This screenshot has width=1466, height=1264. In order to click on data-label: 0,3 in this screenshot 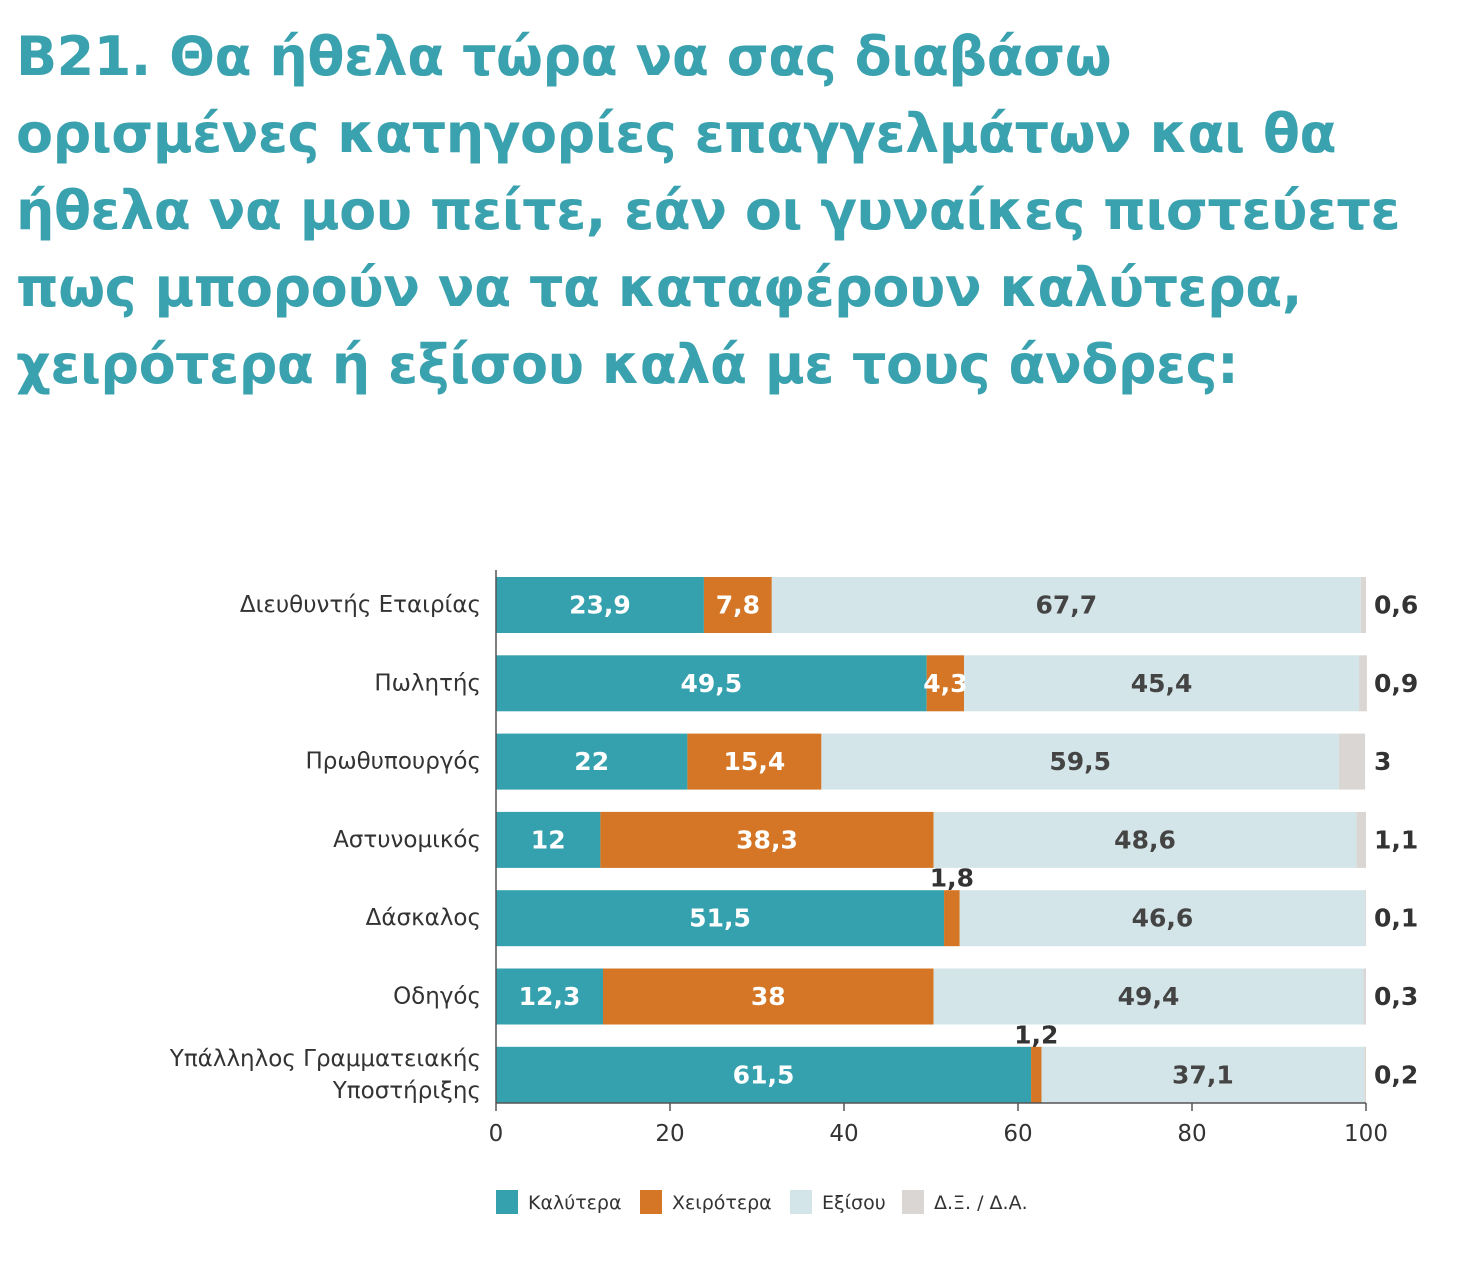, I will do `click(1396, 996)`.